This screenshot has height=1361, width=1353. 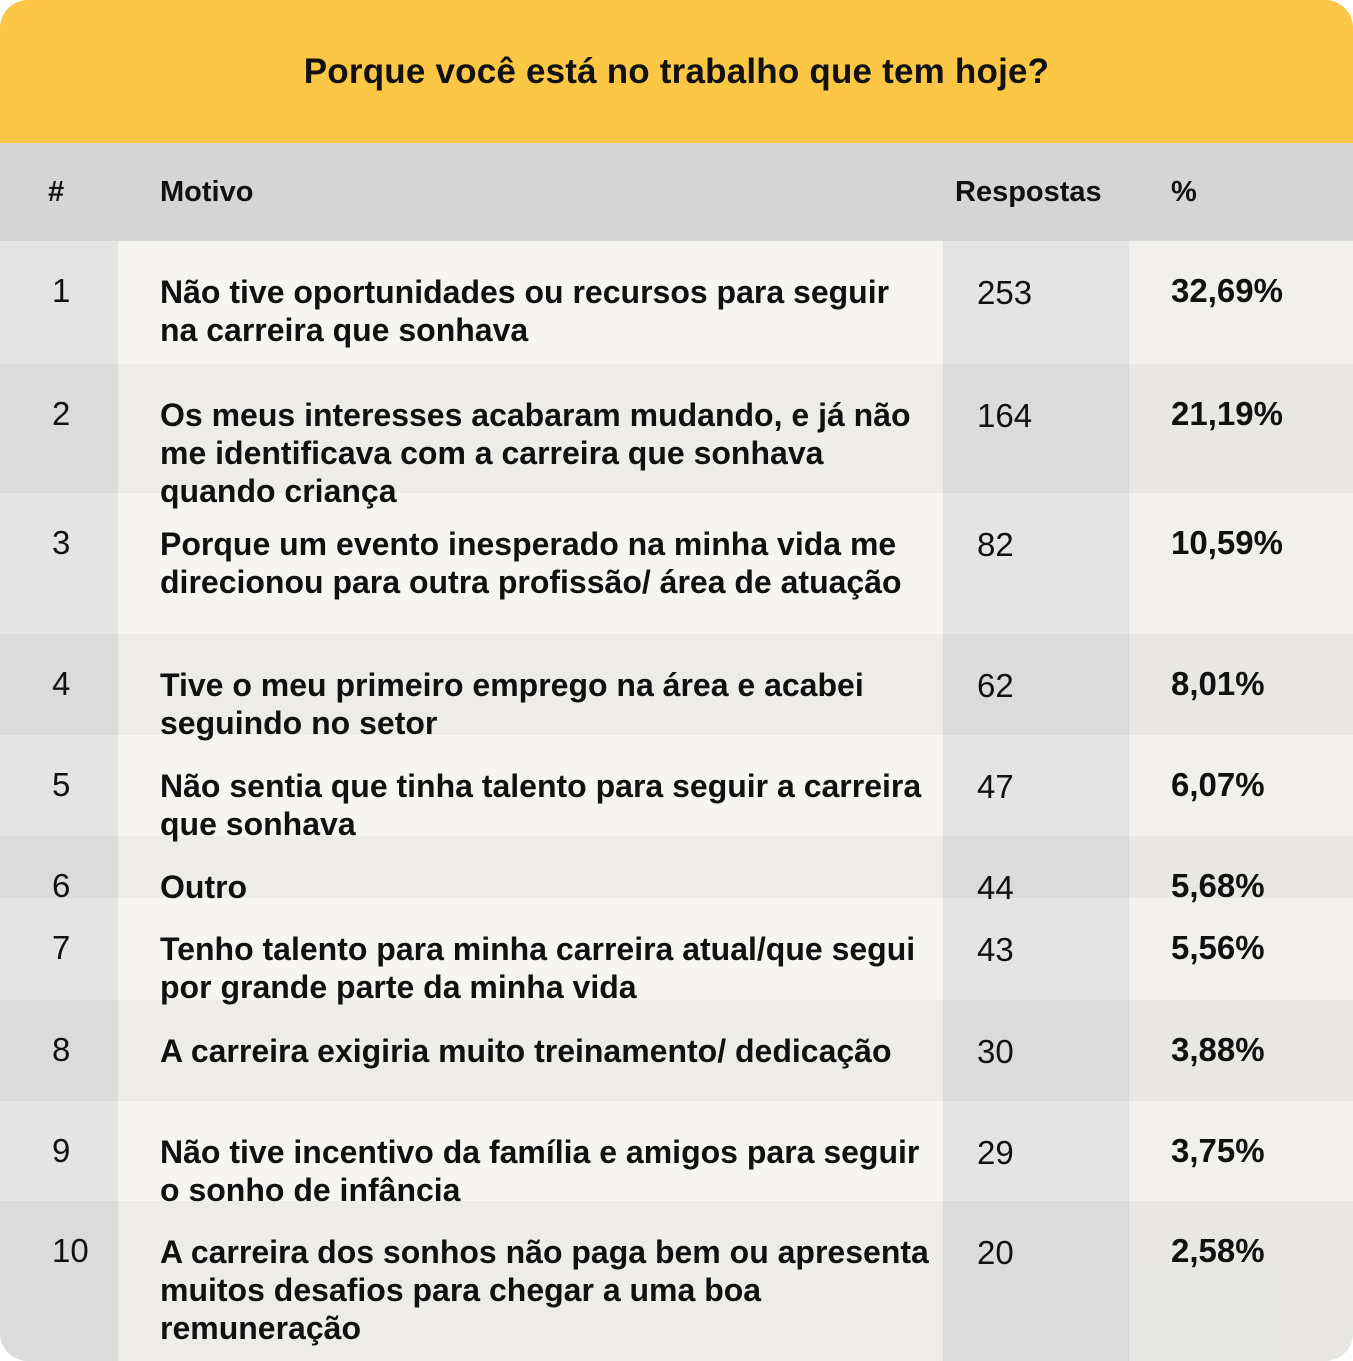 I want to click on row-percent: 8,01%, so click(x=1218, y=683).